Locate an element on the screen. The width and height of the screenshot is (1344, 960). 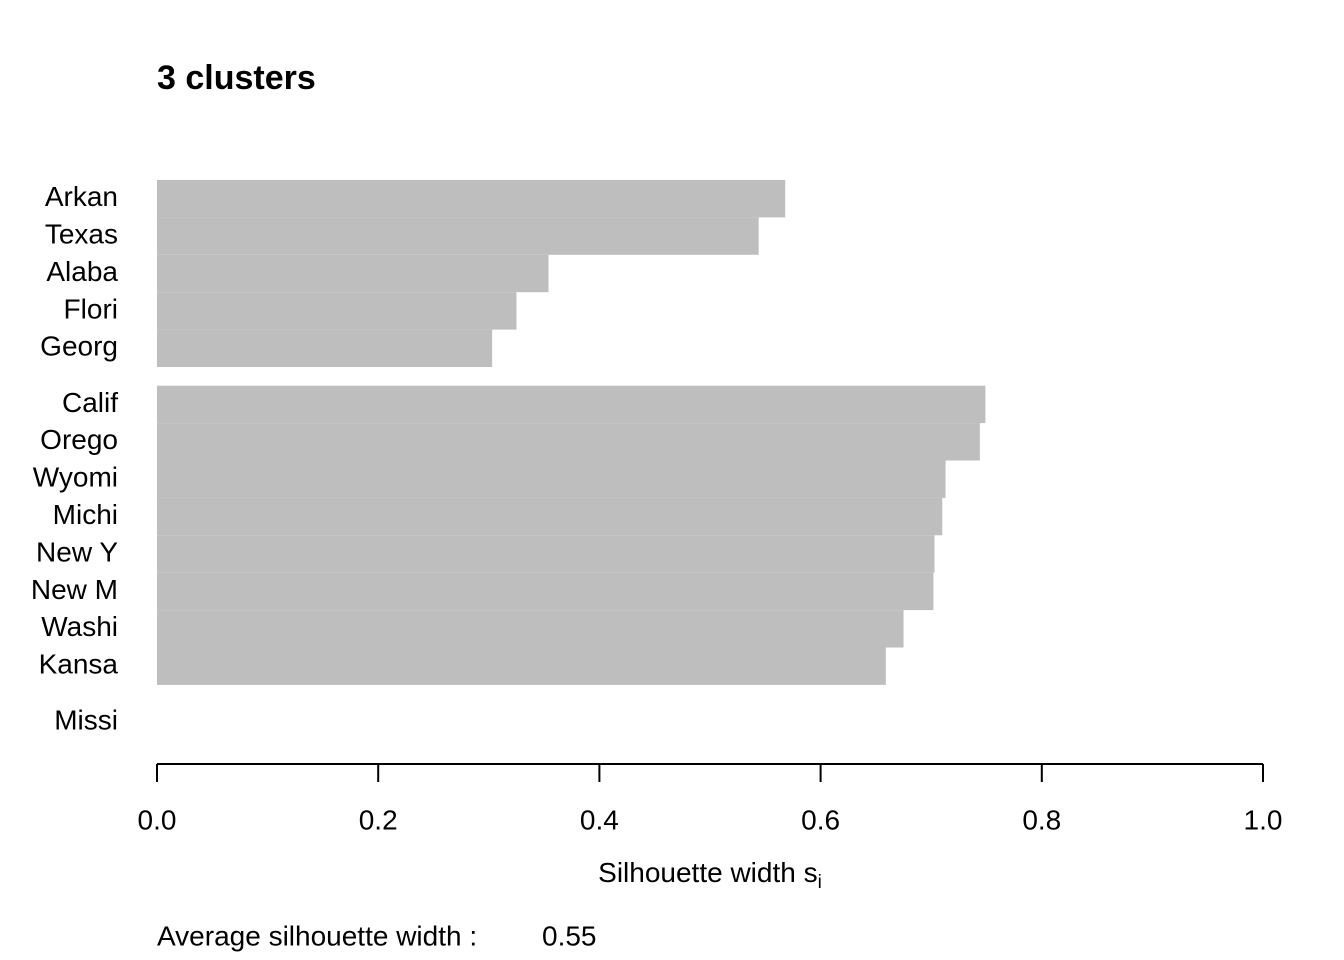
x-axis-title: Silhouette width si is located at coordinates (710, 875).